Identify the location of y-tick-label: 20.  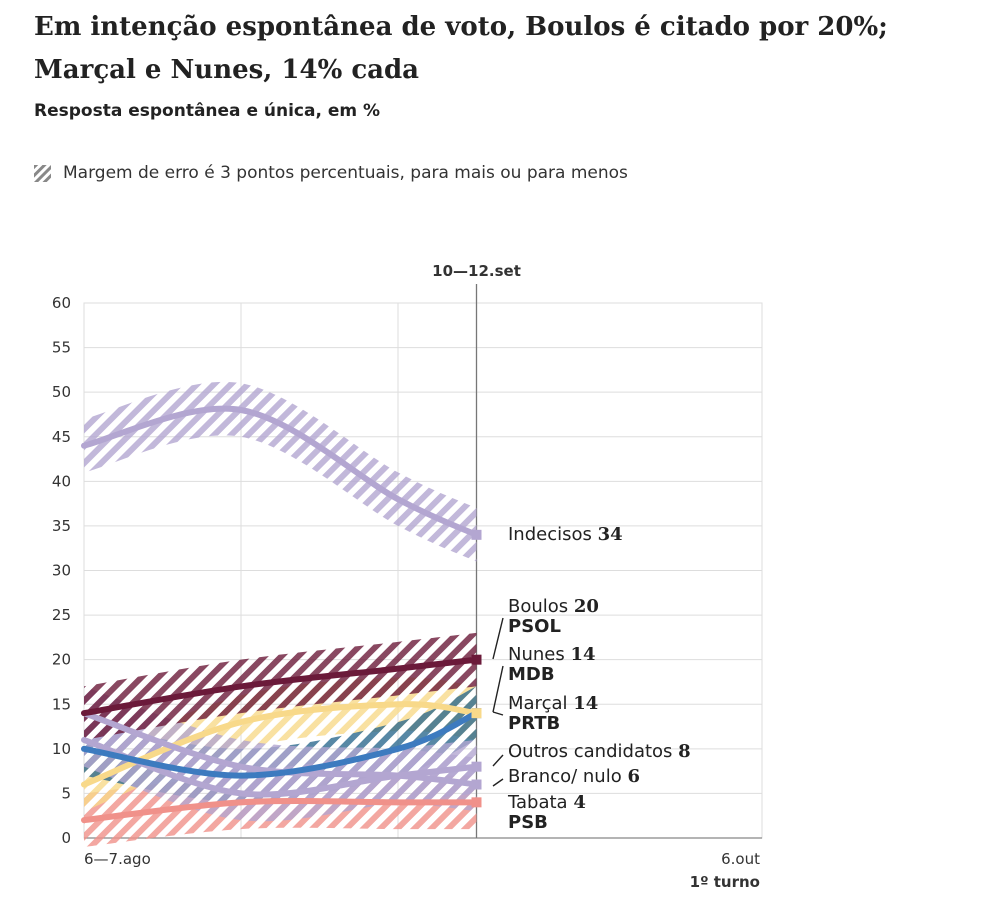
(61, 660).